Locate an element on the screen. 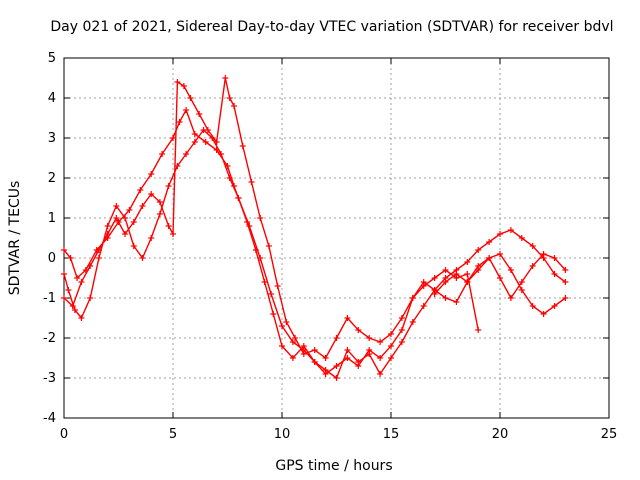 This screenshot has height=480, width=640. x-tick-label: 25 is located at coordinates (609, 434).